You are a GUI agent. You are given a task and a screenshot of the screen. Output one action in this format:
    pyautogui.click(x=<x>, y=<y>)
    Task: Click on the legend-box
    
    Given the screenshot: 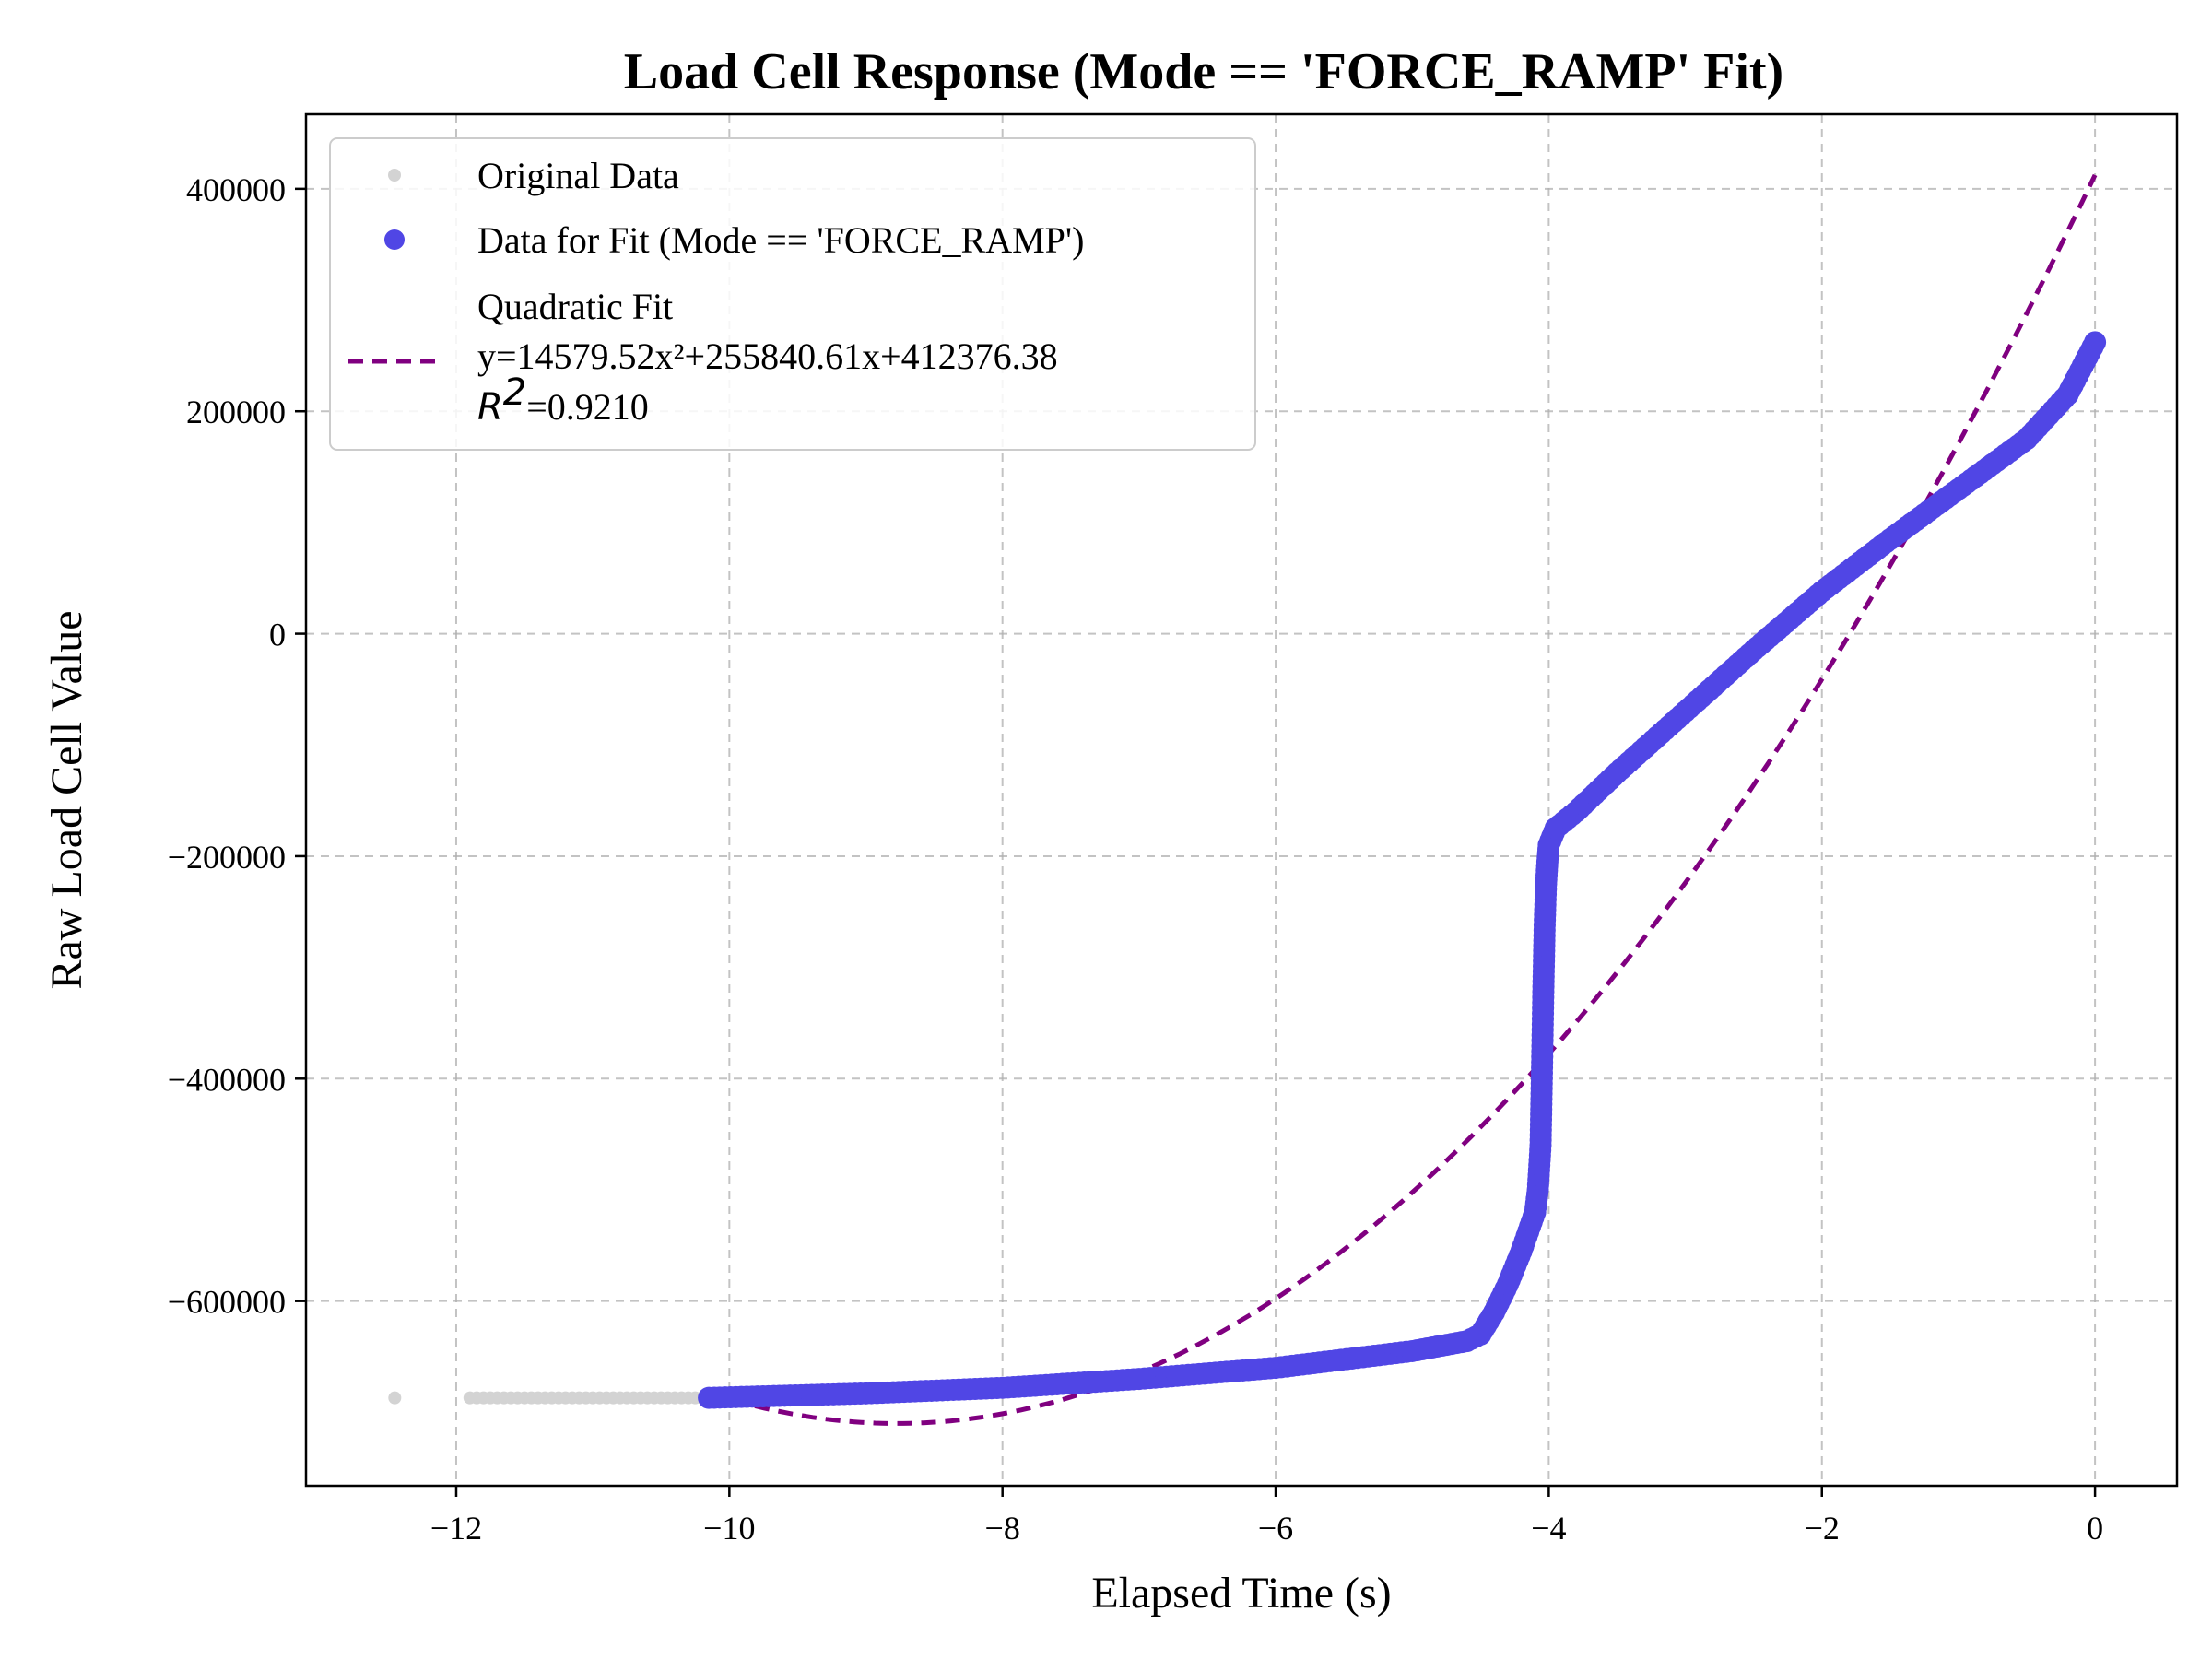 What is the action you would take?
    pyautogui.click(x=792, y=294)
    